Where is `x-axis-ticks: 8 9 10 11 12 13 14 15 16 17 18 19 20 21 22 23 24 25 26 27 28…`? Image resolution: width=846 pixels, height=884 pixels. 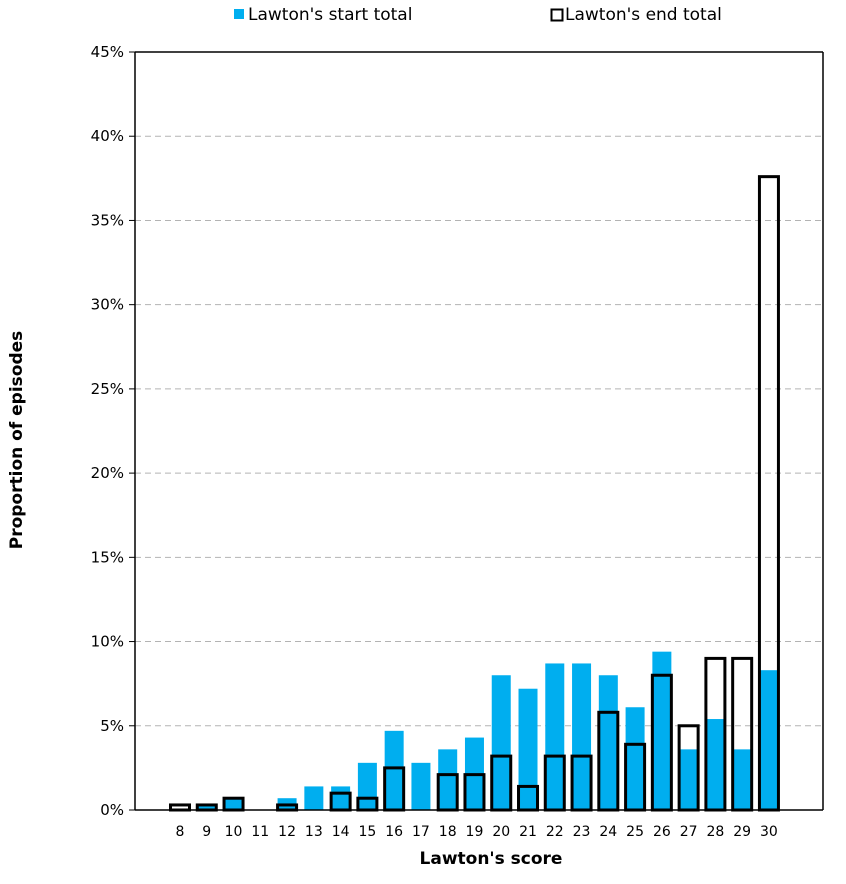 x-axis-ticks: 8 9 10 11 12 13 14 15 16 17 18 19 20 21 22 23 24 25 26 27 28… is located at coordinates (477, 832).